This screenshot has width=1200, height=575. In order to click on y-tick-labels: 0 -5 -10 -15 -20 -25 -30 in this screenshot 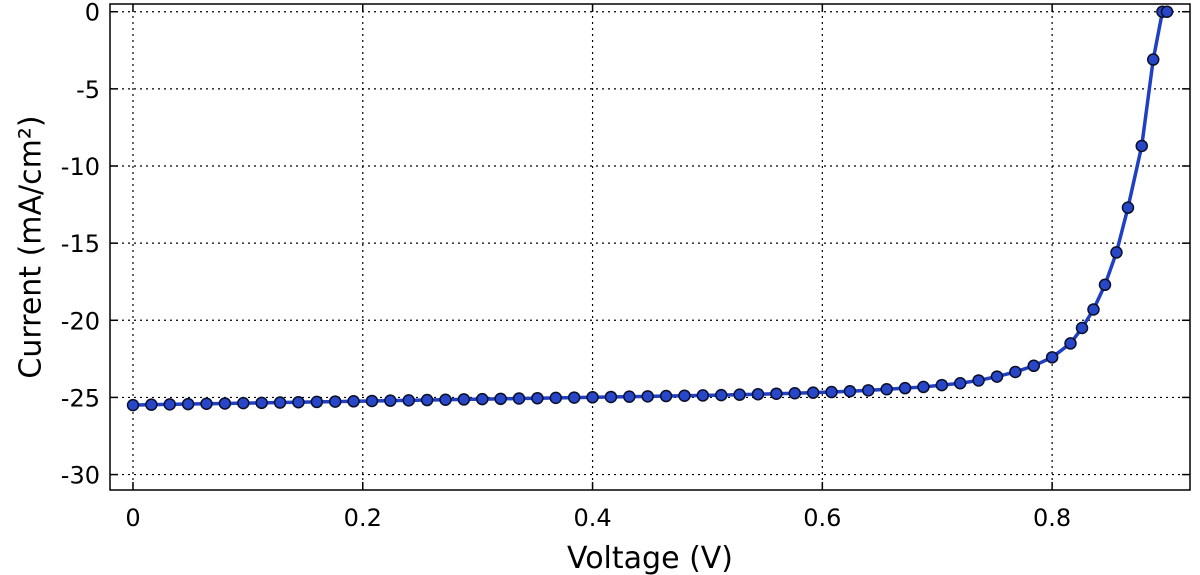, I will do `click(80, 245)`.